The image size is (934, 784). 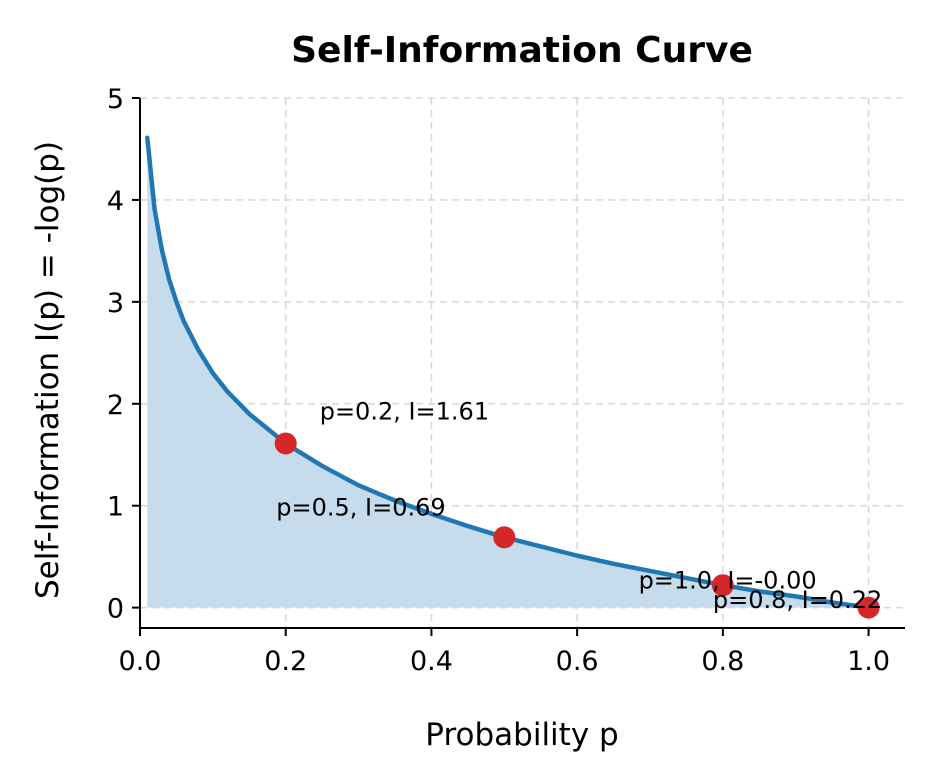 What do you see at coordinates (577, 661) in the screenshot?
I see `x-tick-label: 0.6` at bounding box center [577, 661].